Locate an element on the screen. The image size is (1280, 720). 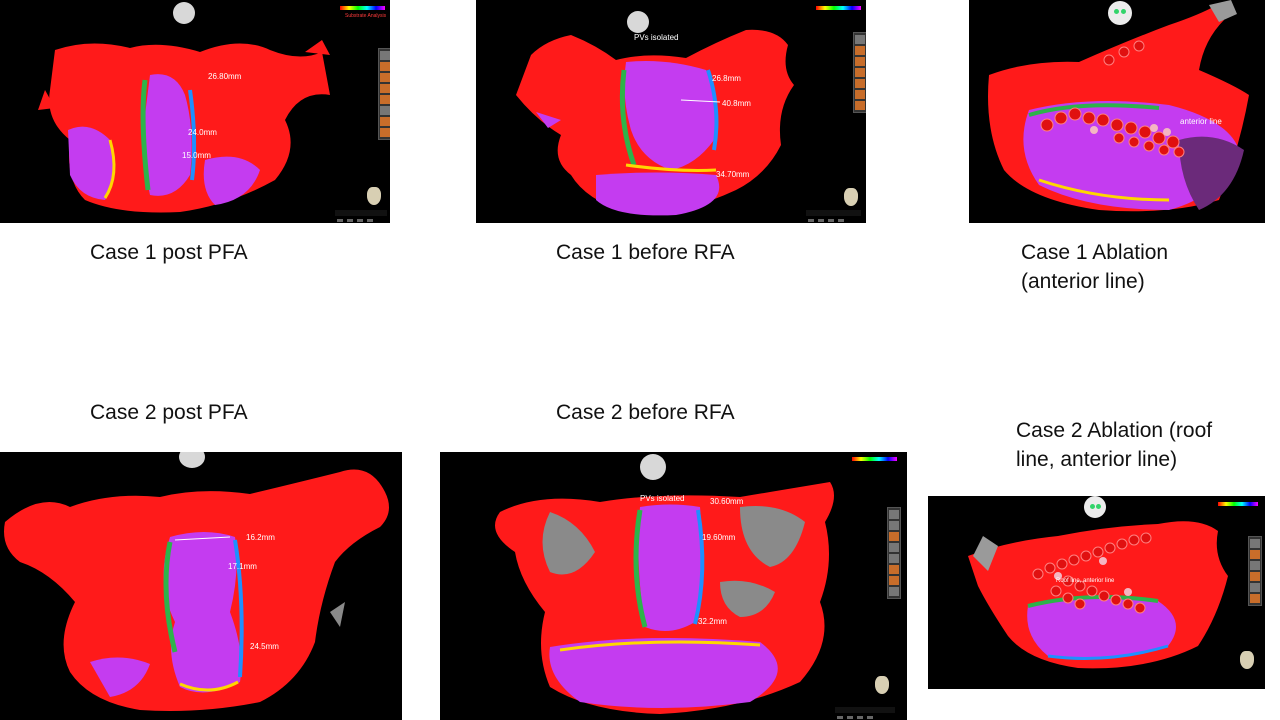
measurement-label: 26.80mm is located at coordinates (225, 76).